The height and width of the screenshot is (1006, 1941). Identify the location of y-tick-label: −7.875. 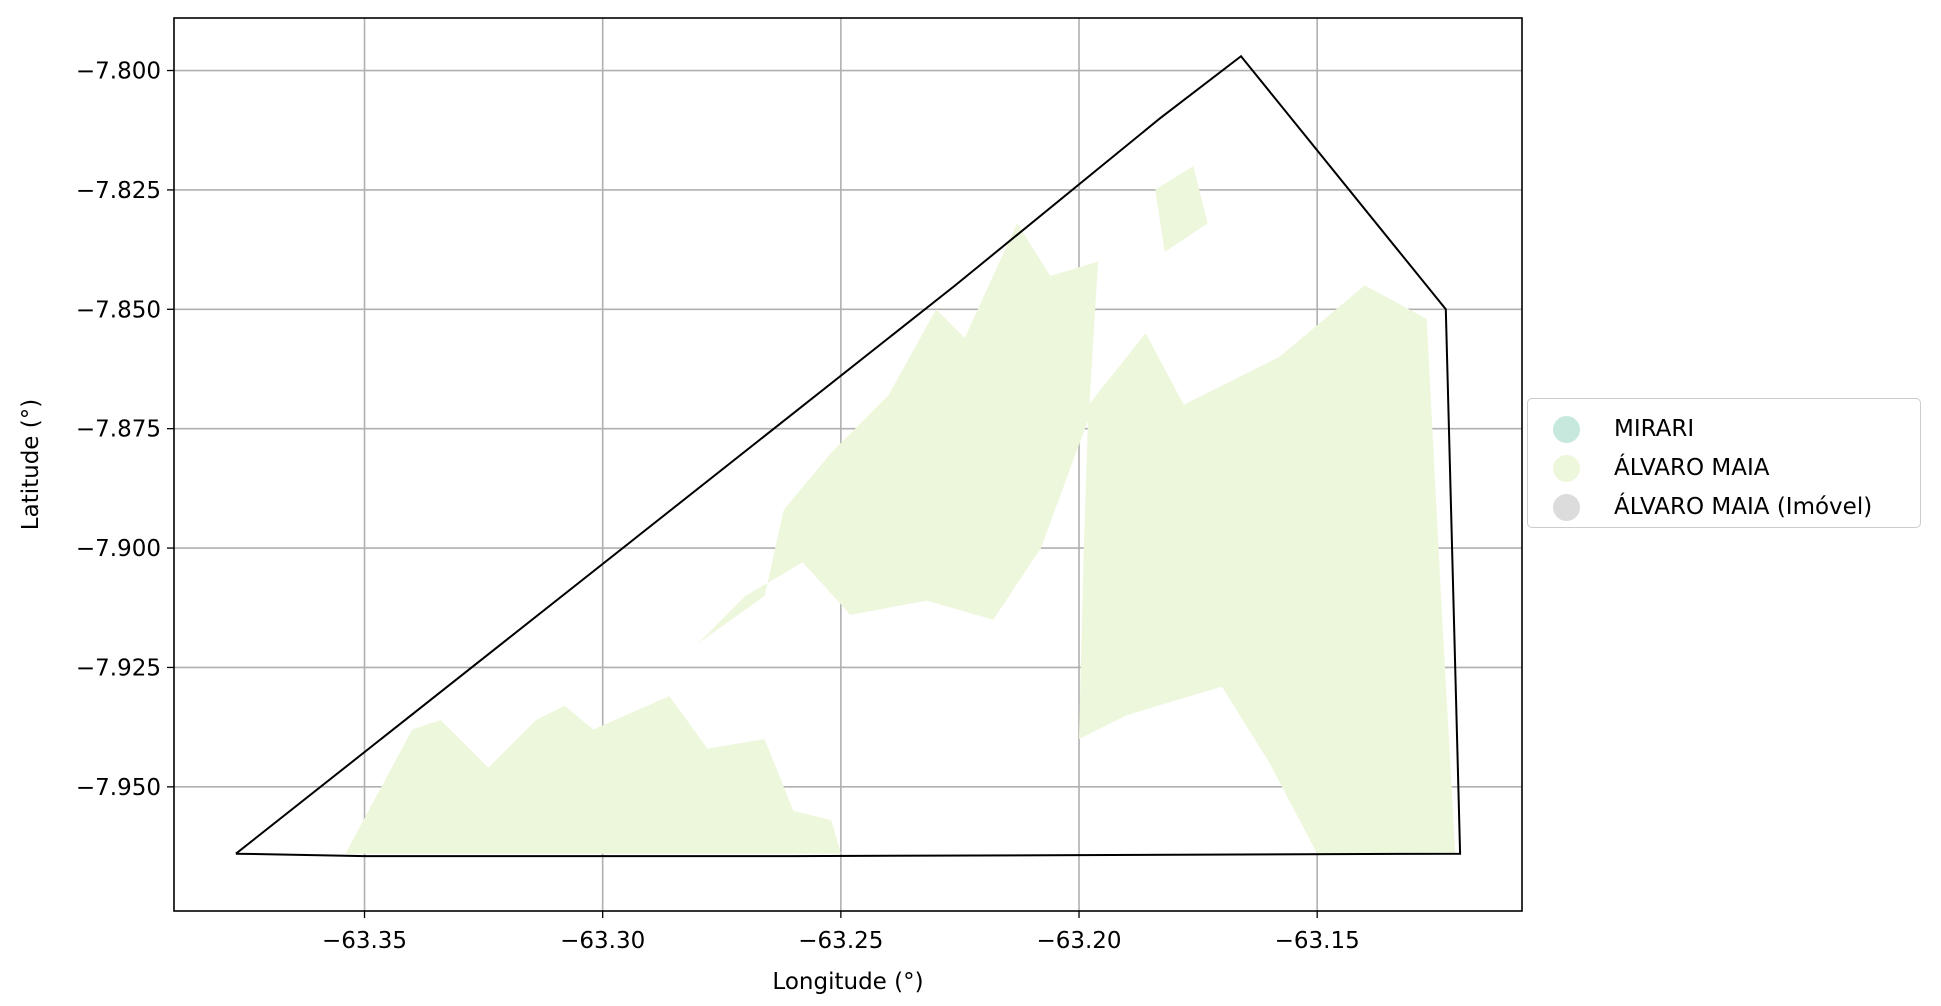
(118, 430).